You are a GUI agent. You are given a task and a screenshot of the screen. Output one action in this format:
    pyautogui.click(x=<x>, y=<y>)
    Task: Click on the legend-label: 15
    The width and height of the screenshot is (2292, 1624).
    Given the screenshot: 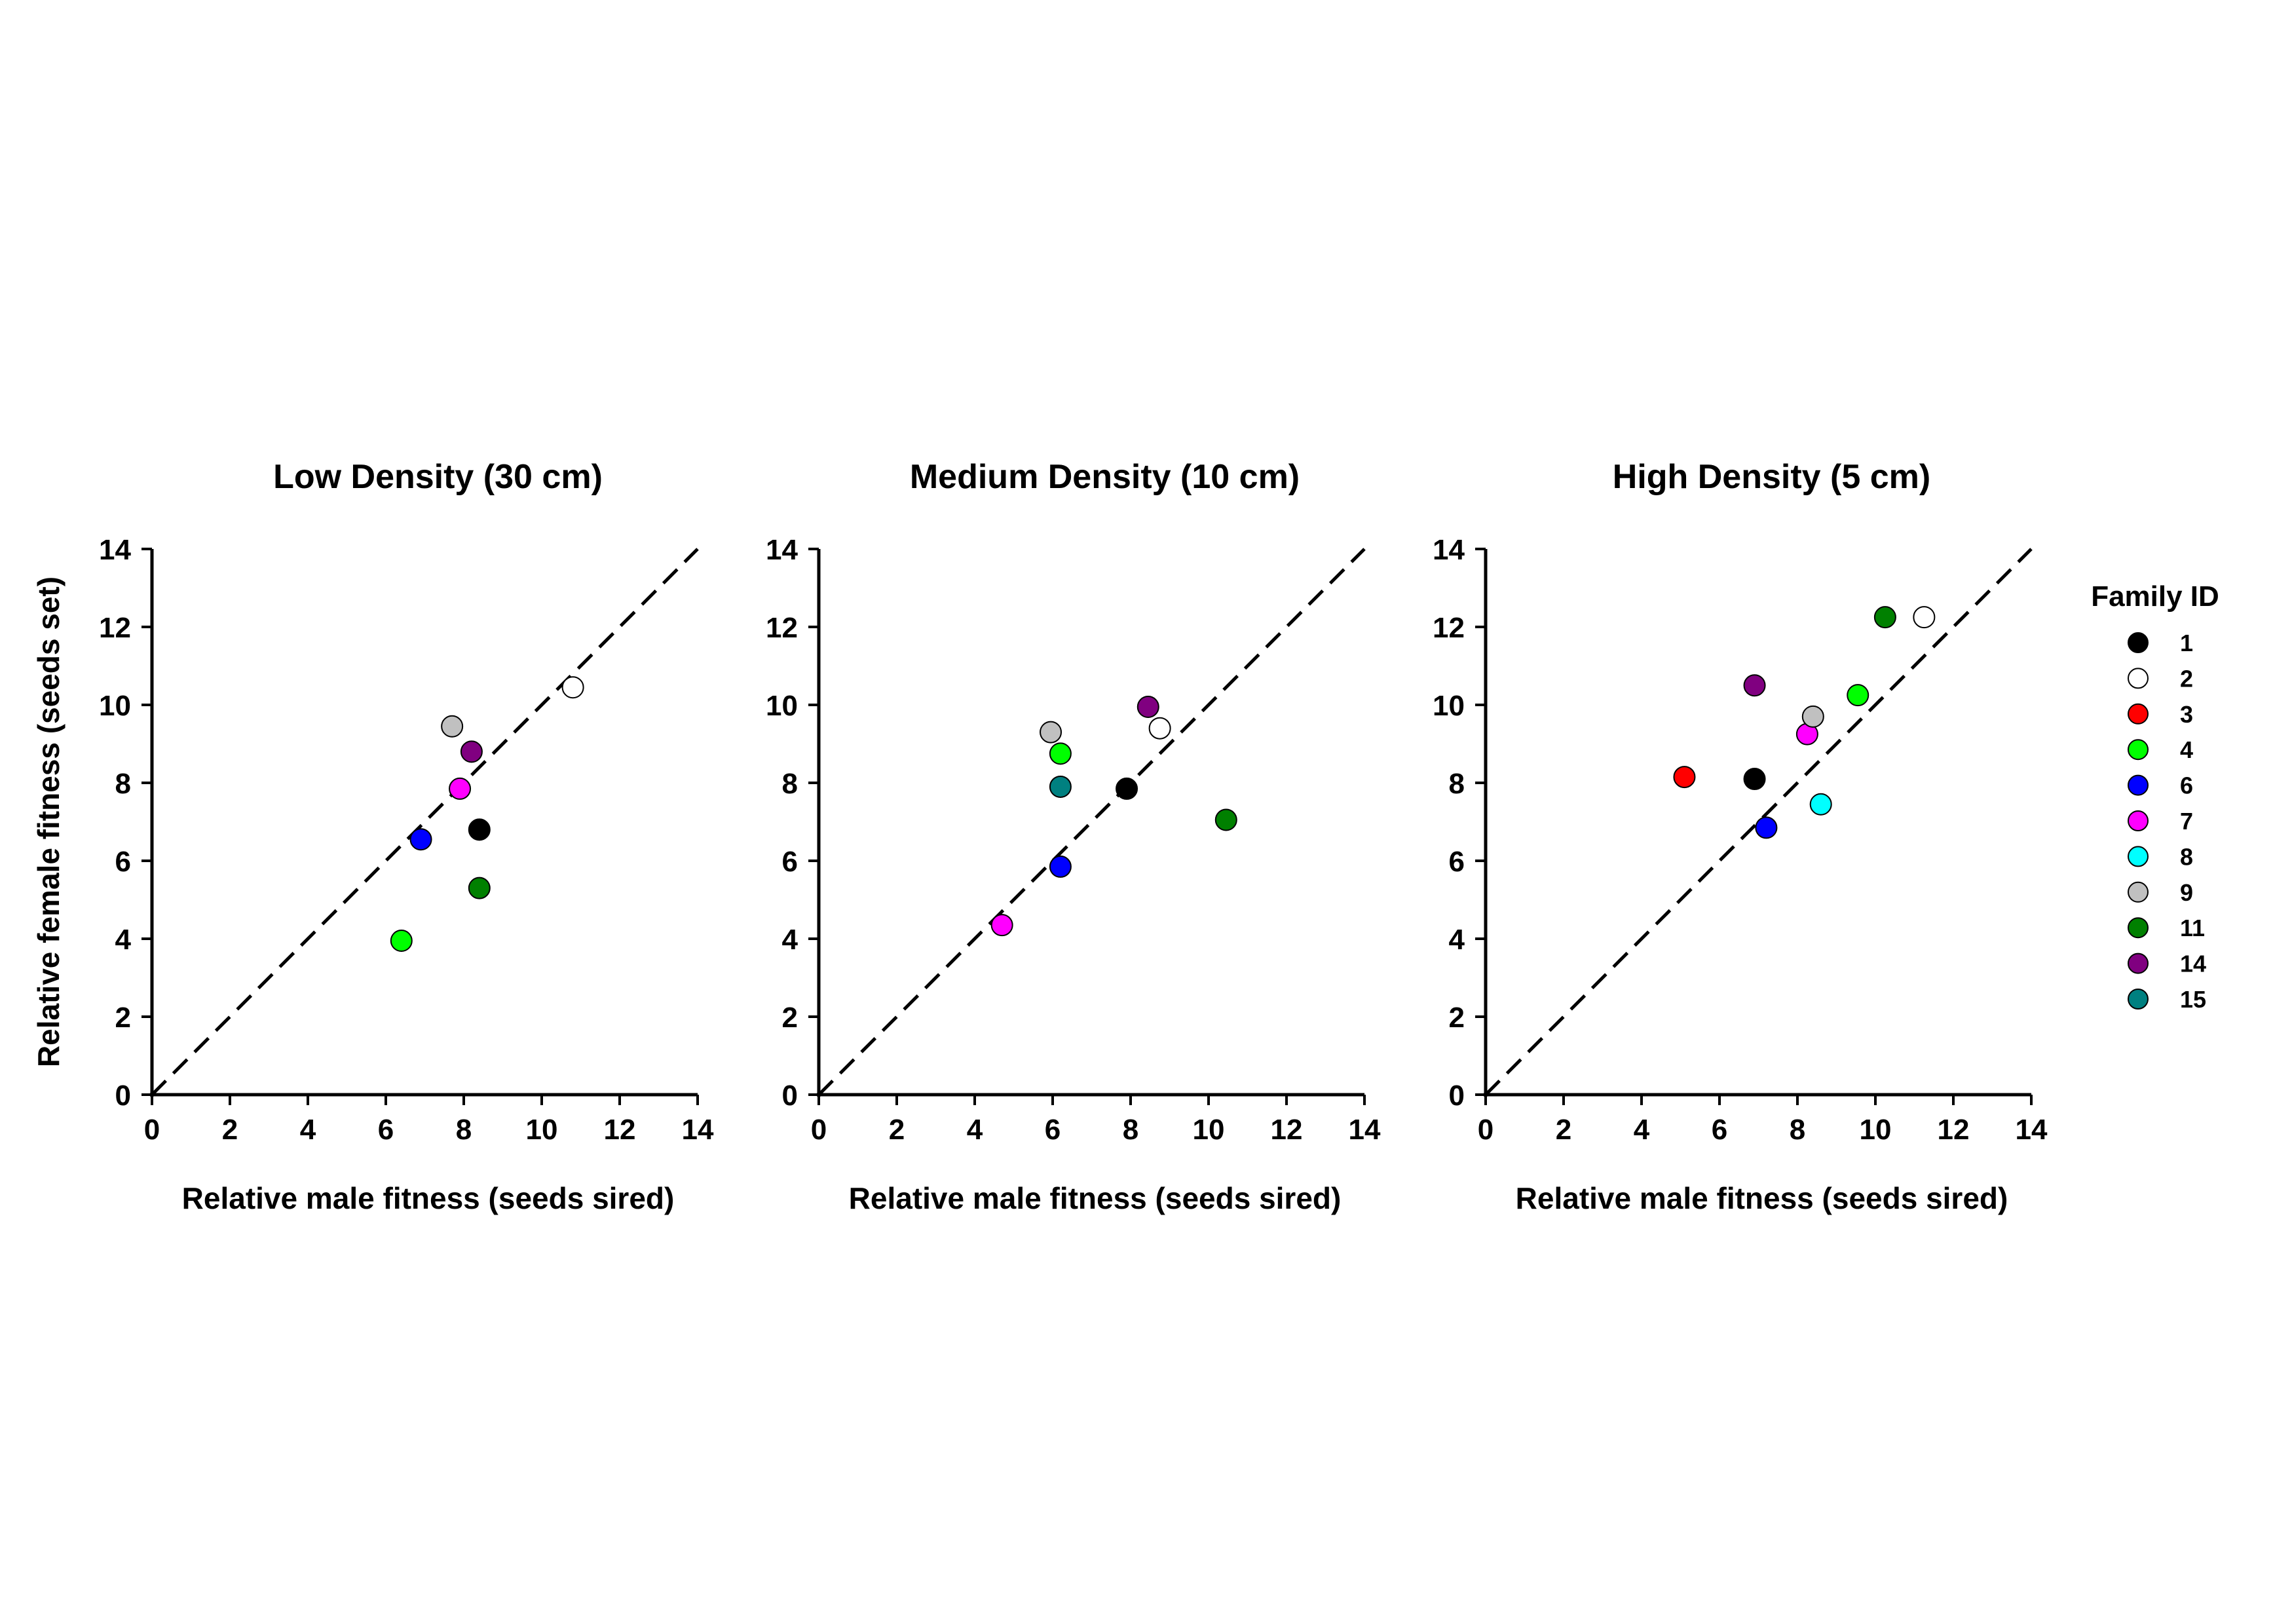 What is the action you would take?
    pyautogui.click(x=2193, y=999)
    